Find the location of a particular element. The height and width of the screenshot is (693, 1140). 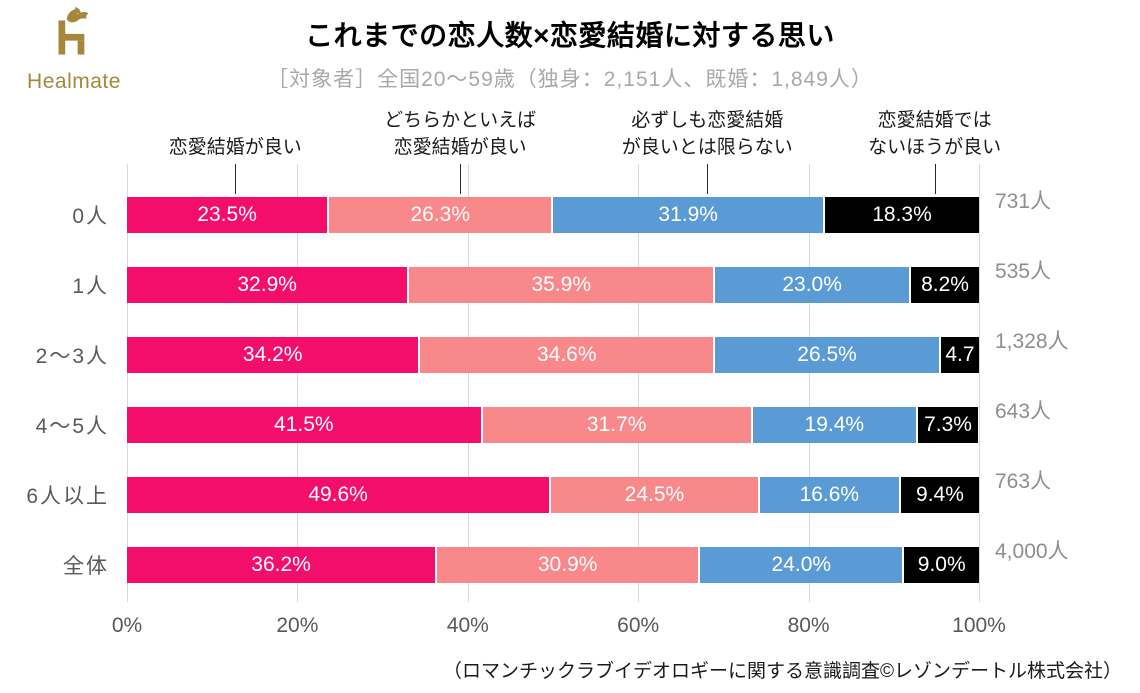

bar-segment-2: 24.5% is located at coordinates (653, 495).